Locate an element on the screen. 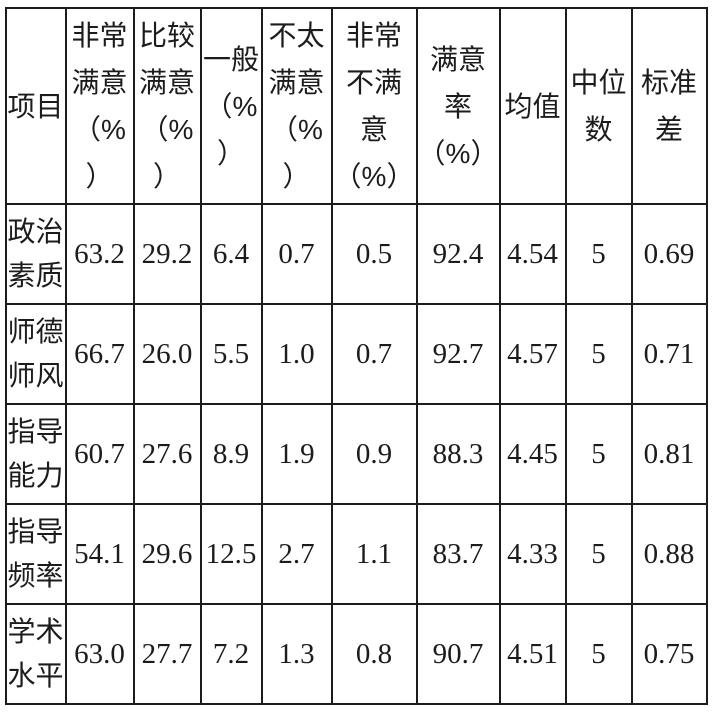 The width and height of the screenshot is (712, 713). table-cell: 4.45 is located at coordinates (532, 454).